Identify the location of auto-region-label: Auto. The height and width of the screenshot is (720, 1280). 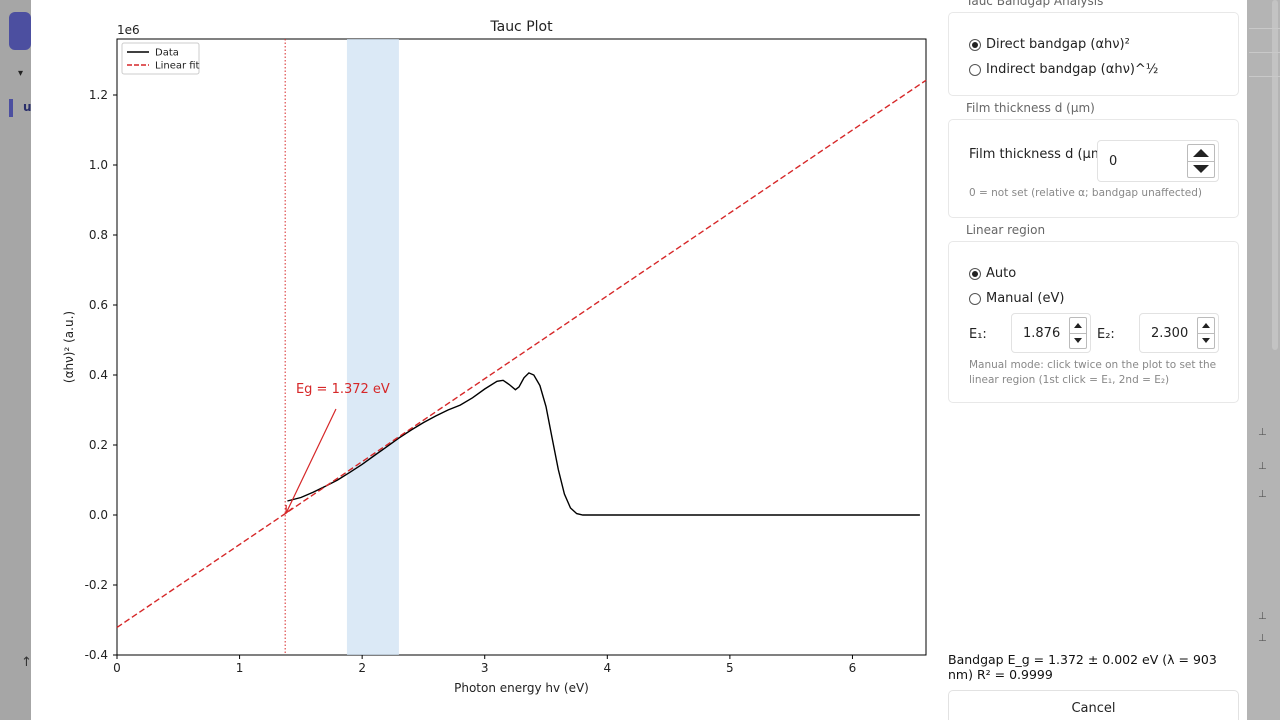
(1001, 273).